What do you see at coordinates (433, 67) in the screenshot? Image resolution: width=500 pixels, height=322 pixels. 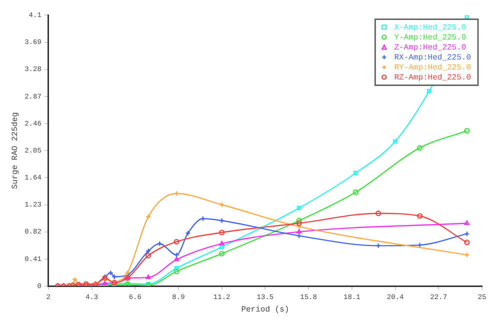 I see `legend-label: RY-Amp:Hed_225.0` at bounding box center [433, 67].